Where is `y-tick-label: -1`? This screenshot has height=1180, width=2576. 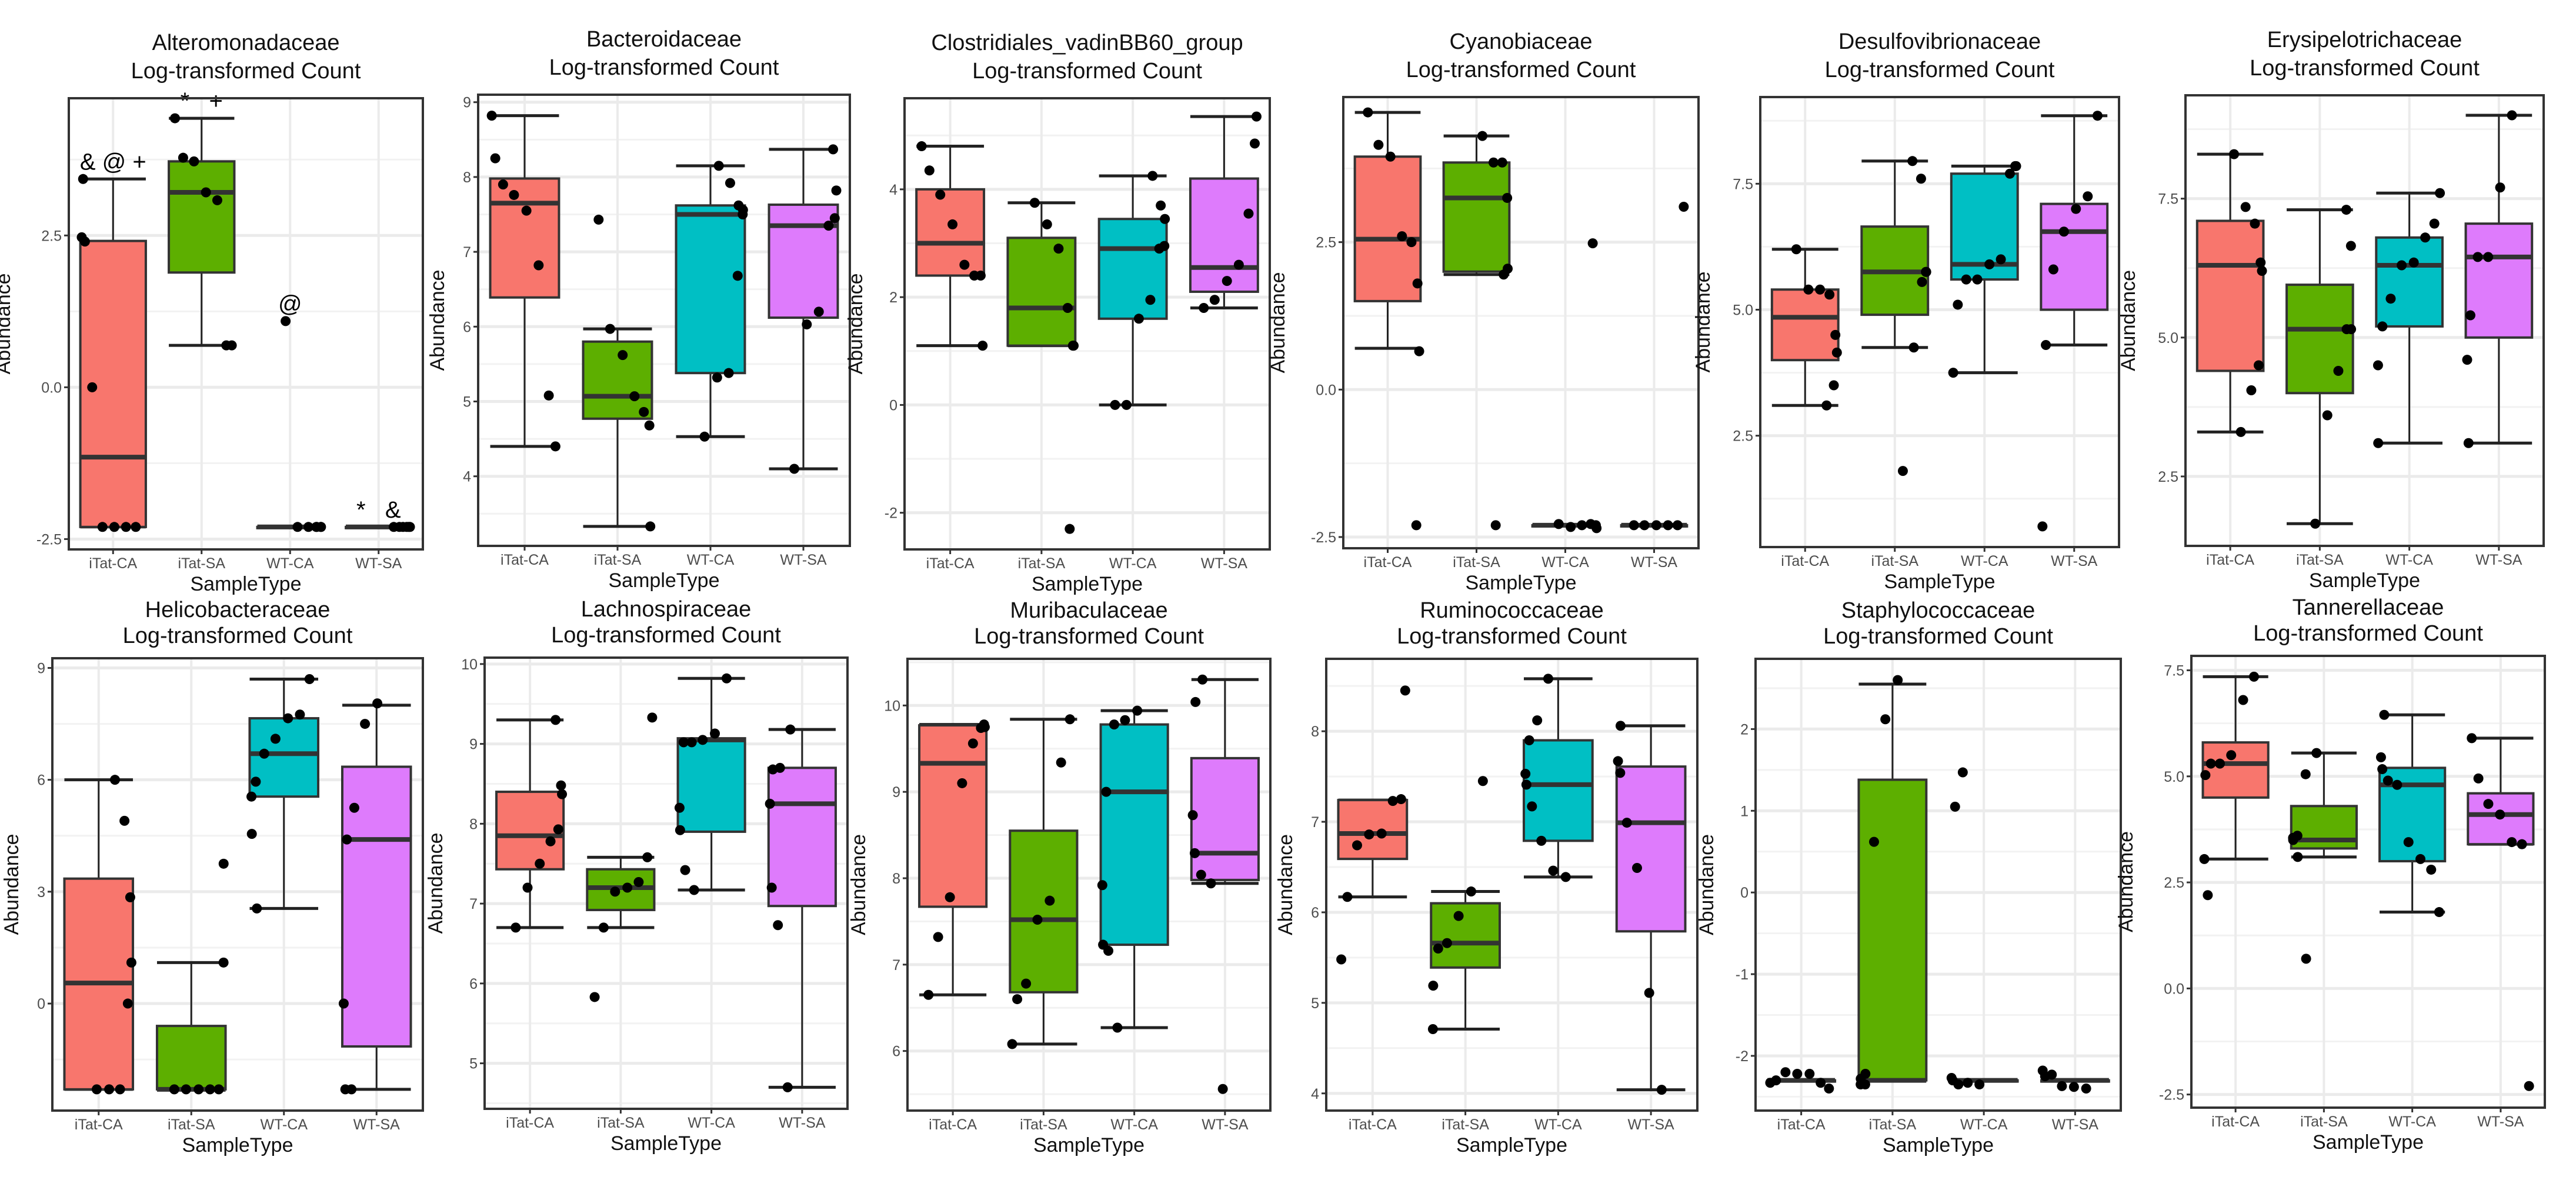 y-tick-label: -1 is located at coordinates (1742, 974).